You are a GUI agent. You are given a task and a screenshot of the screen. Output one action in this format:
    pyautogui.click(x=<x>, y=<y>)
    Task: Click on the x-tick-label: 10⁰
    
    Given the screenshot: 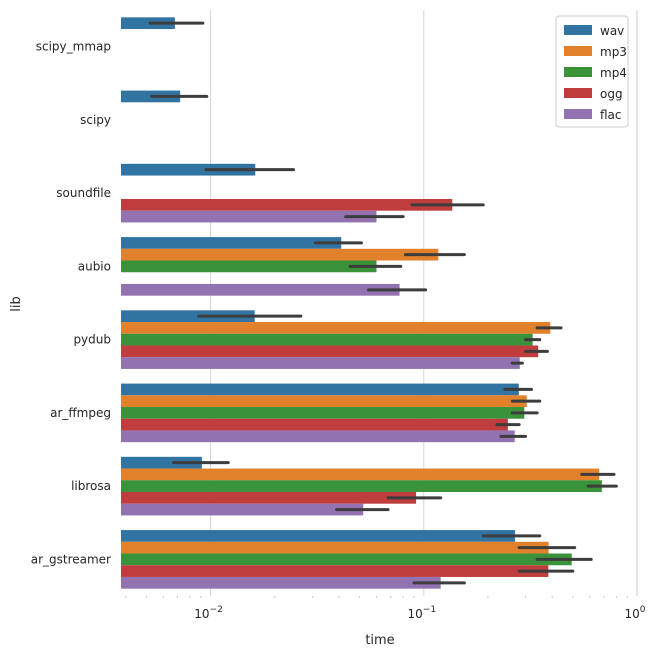 What is the action you would take?
    pyautogui.click(x=634, y=613)
    